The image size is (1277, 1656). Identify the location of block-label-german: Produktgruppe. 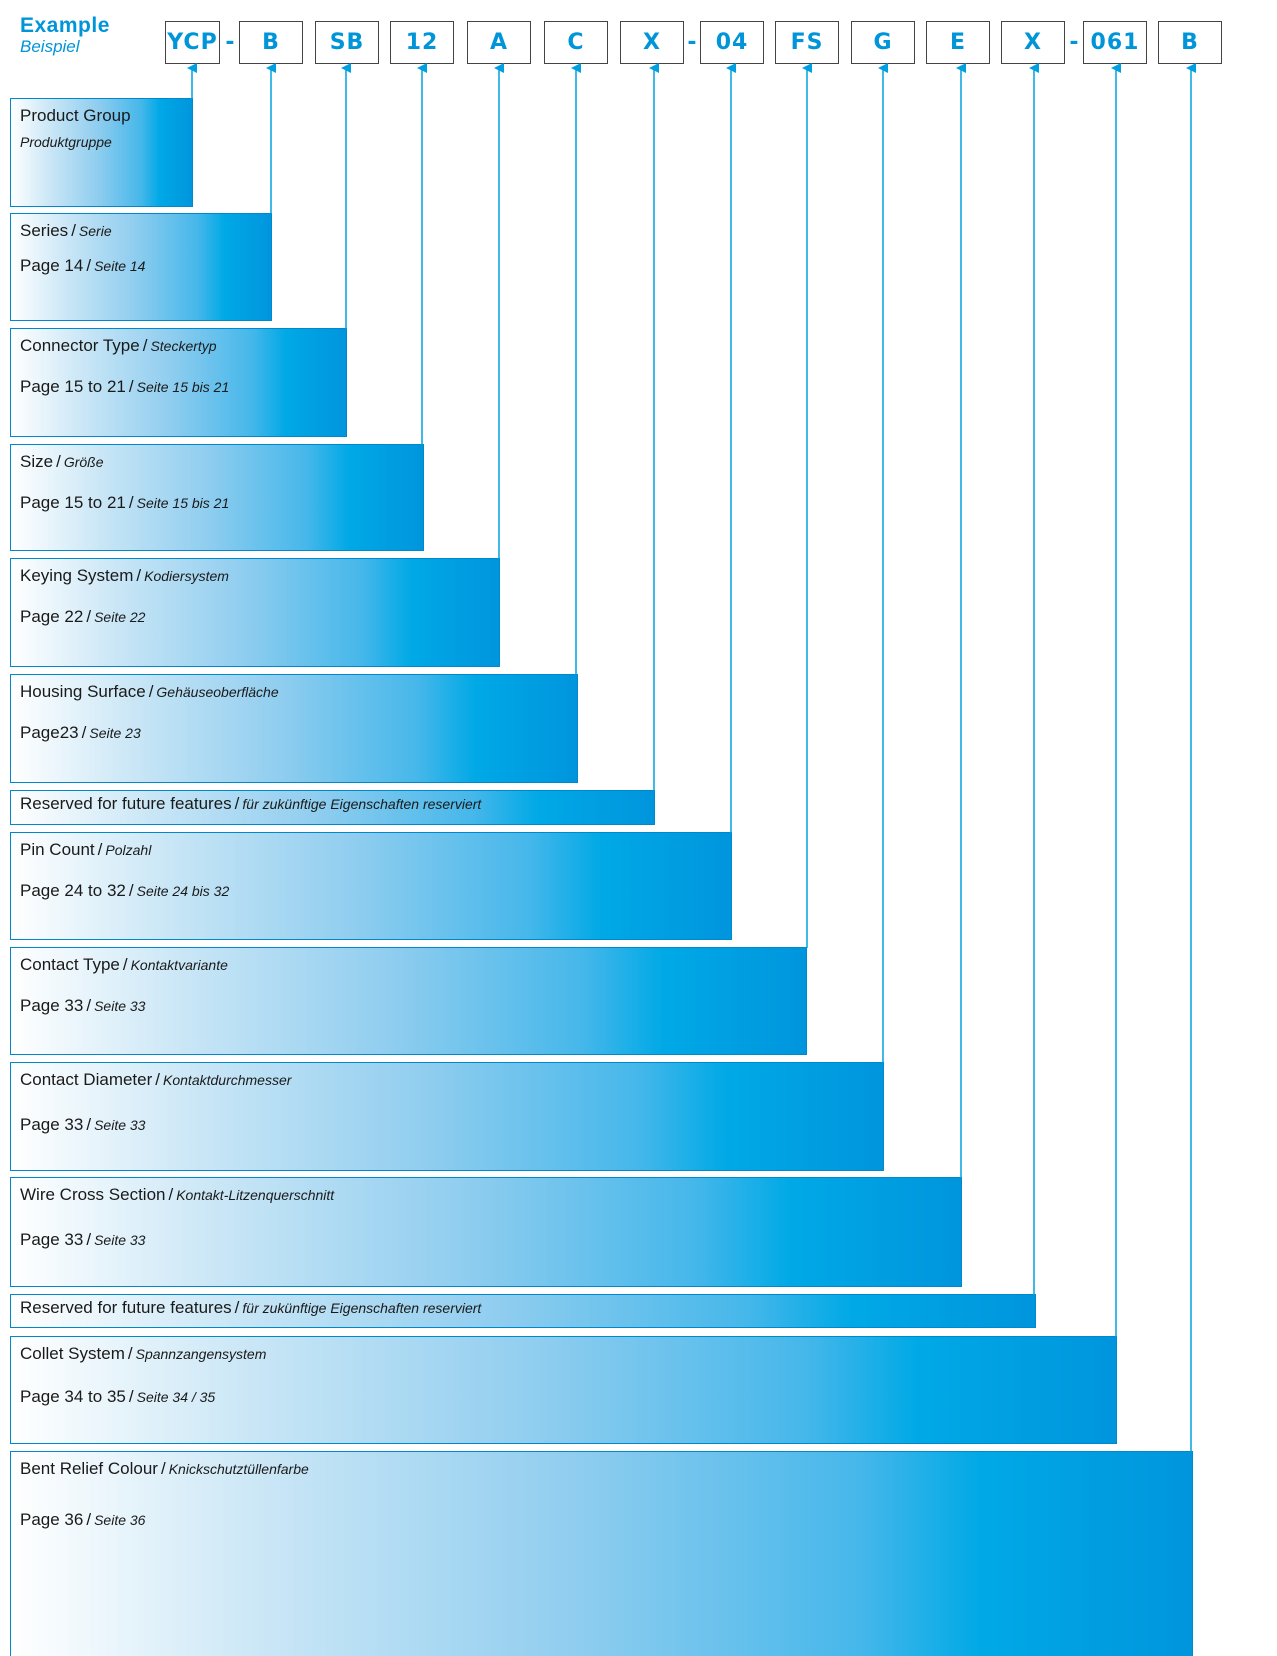
(66, 142).